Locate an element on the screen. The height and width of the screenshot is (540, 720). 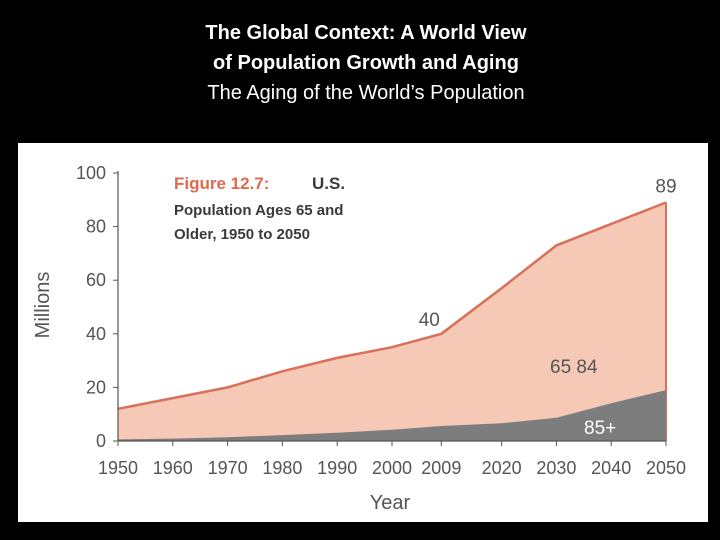
x-tick-label: 2030 is located at coordinates (556, 468).